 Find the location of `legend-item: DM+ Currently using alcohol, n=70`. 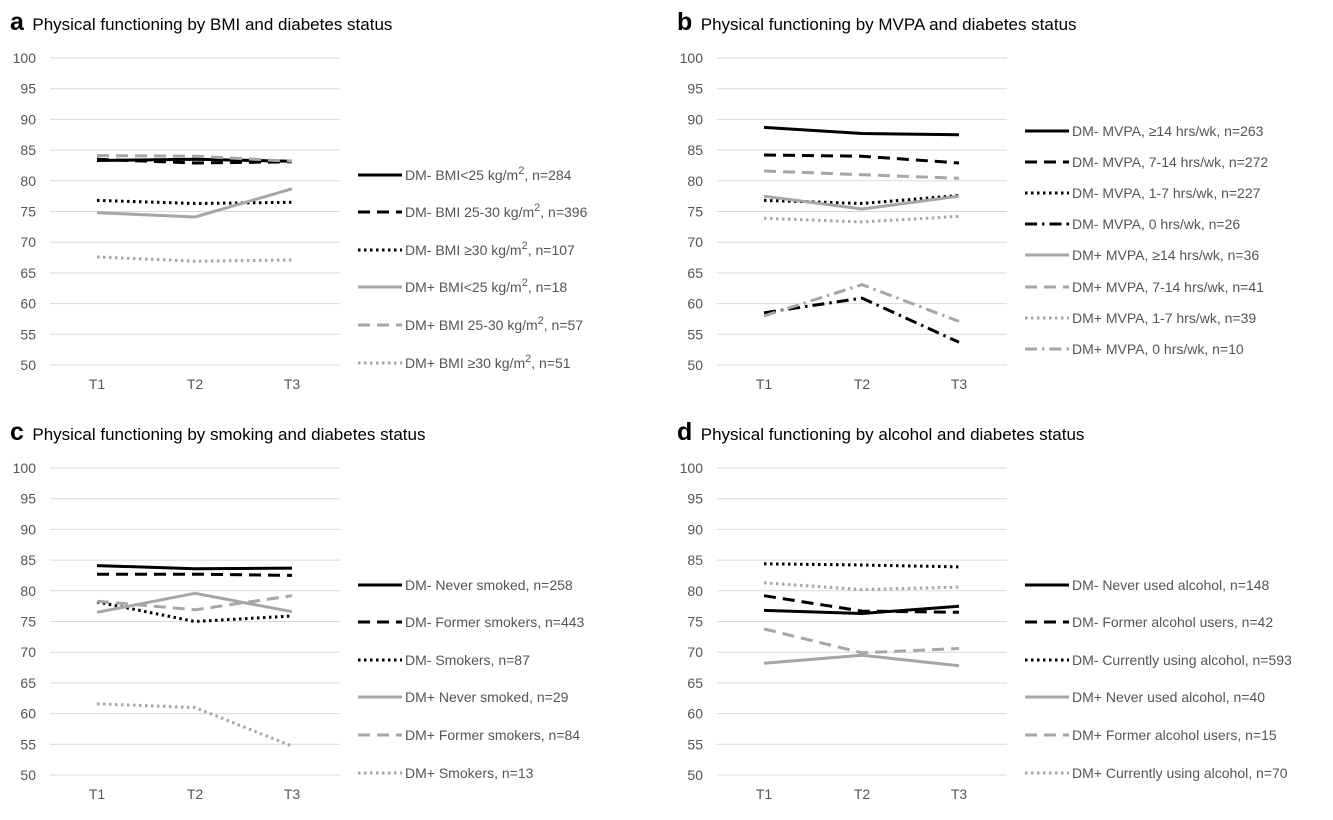

legend-item: DM+ Currently using alcohol, n=70 is located at coordinates (1156, 773).